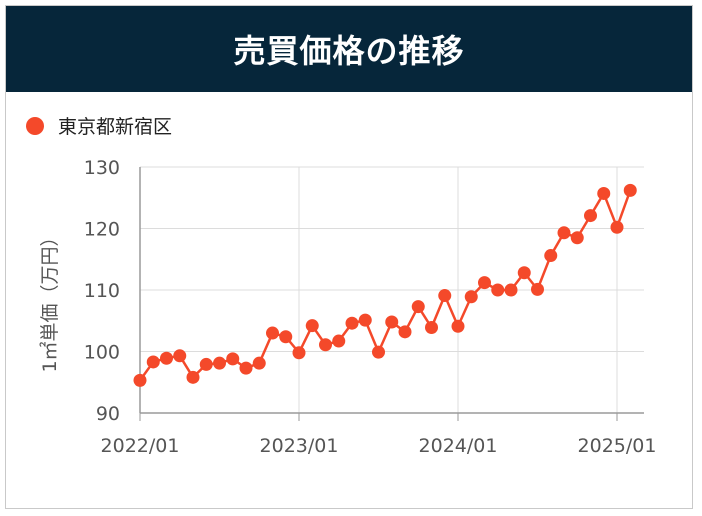 This screenshot has width=702, height=516. Describe the element at coordinates (108, 414) in the screenshot. I see `y-tick-label: 90` at that location.